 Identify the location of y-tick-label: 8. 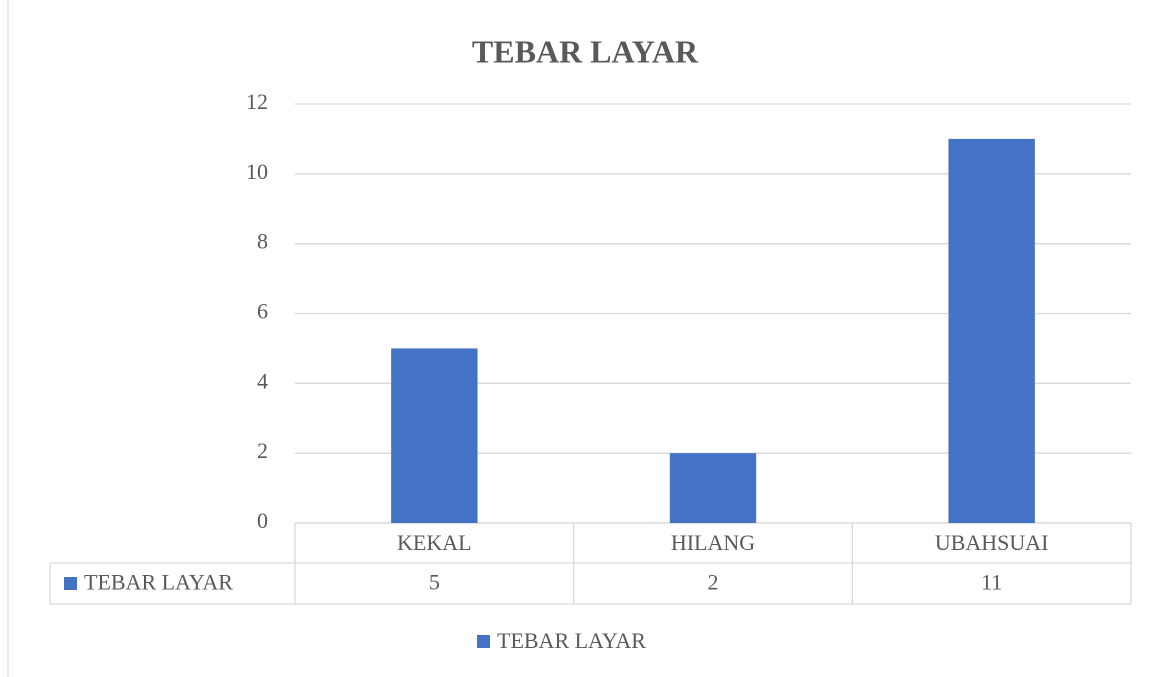
(262, 241).